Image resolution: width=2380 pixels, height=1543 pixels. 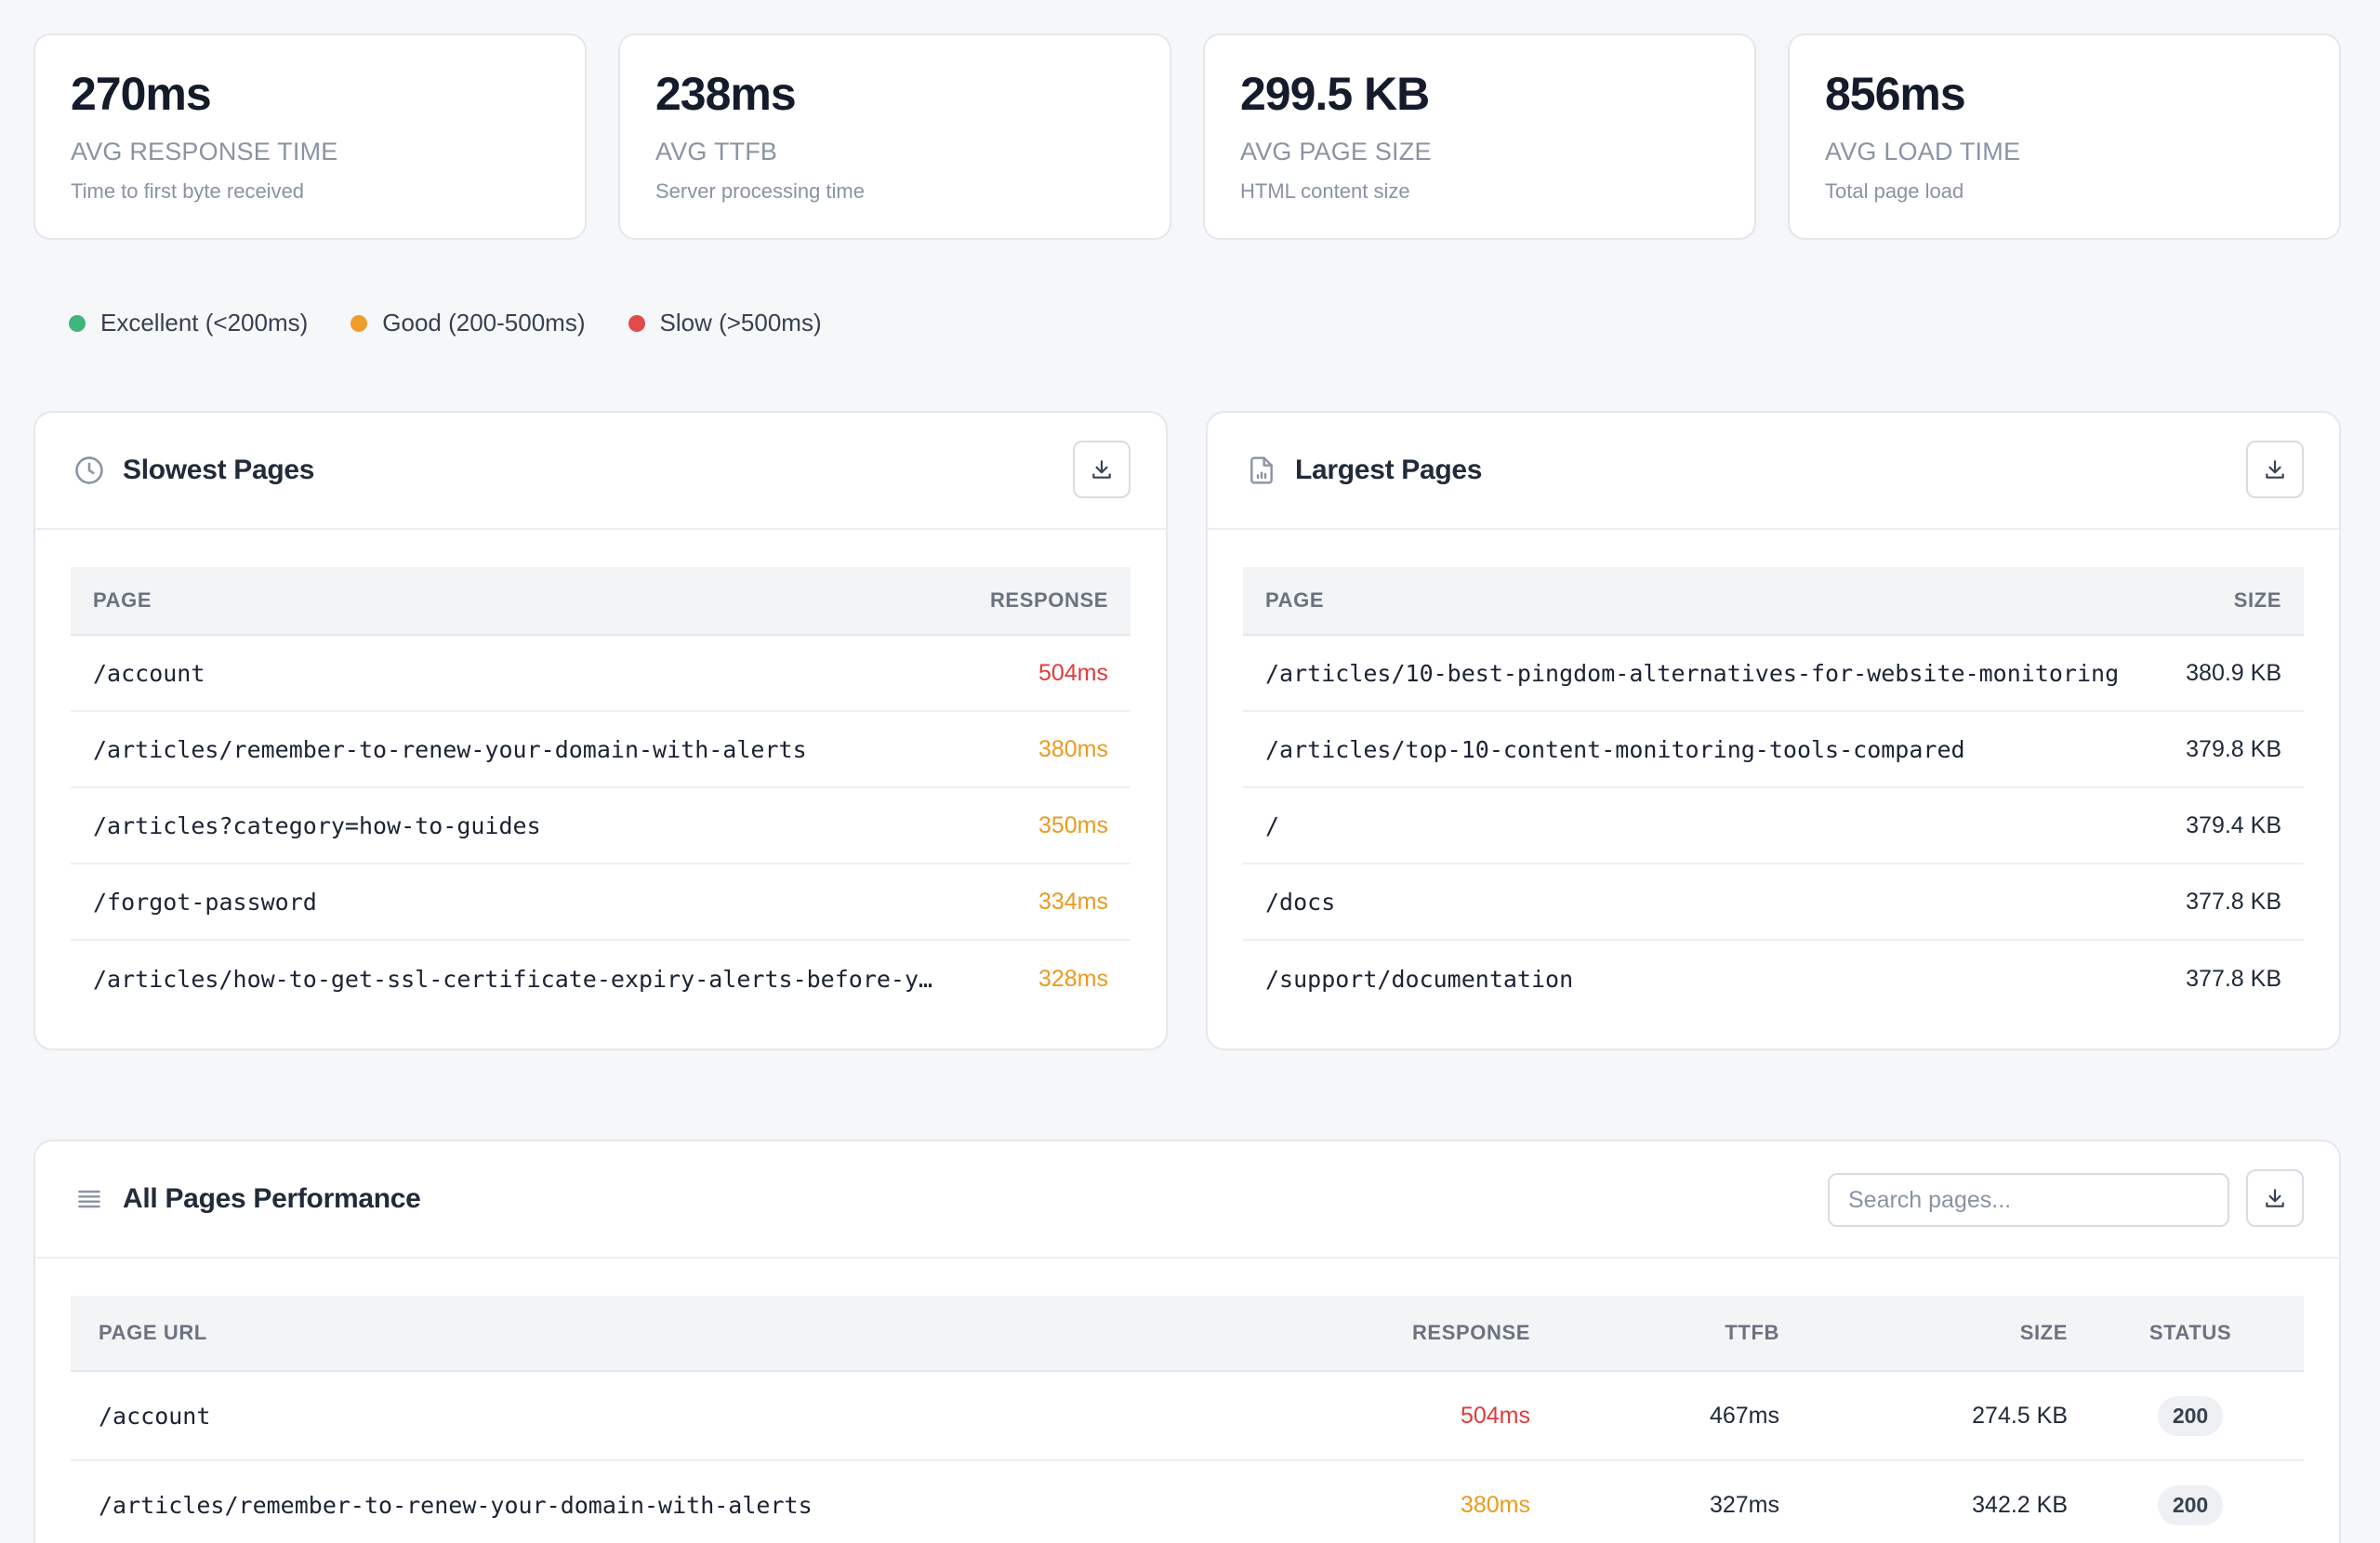 I want to click on stat-label: AVG PAGE SIZE, so click(x=1336, y=151).